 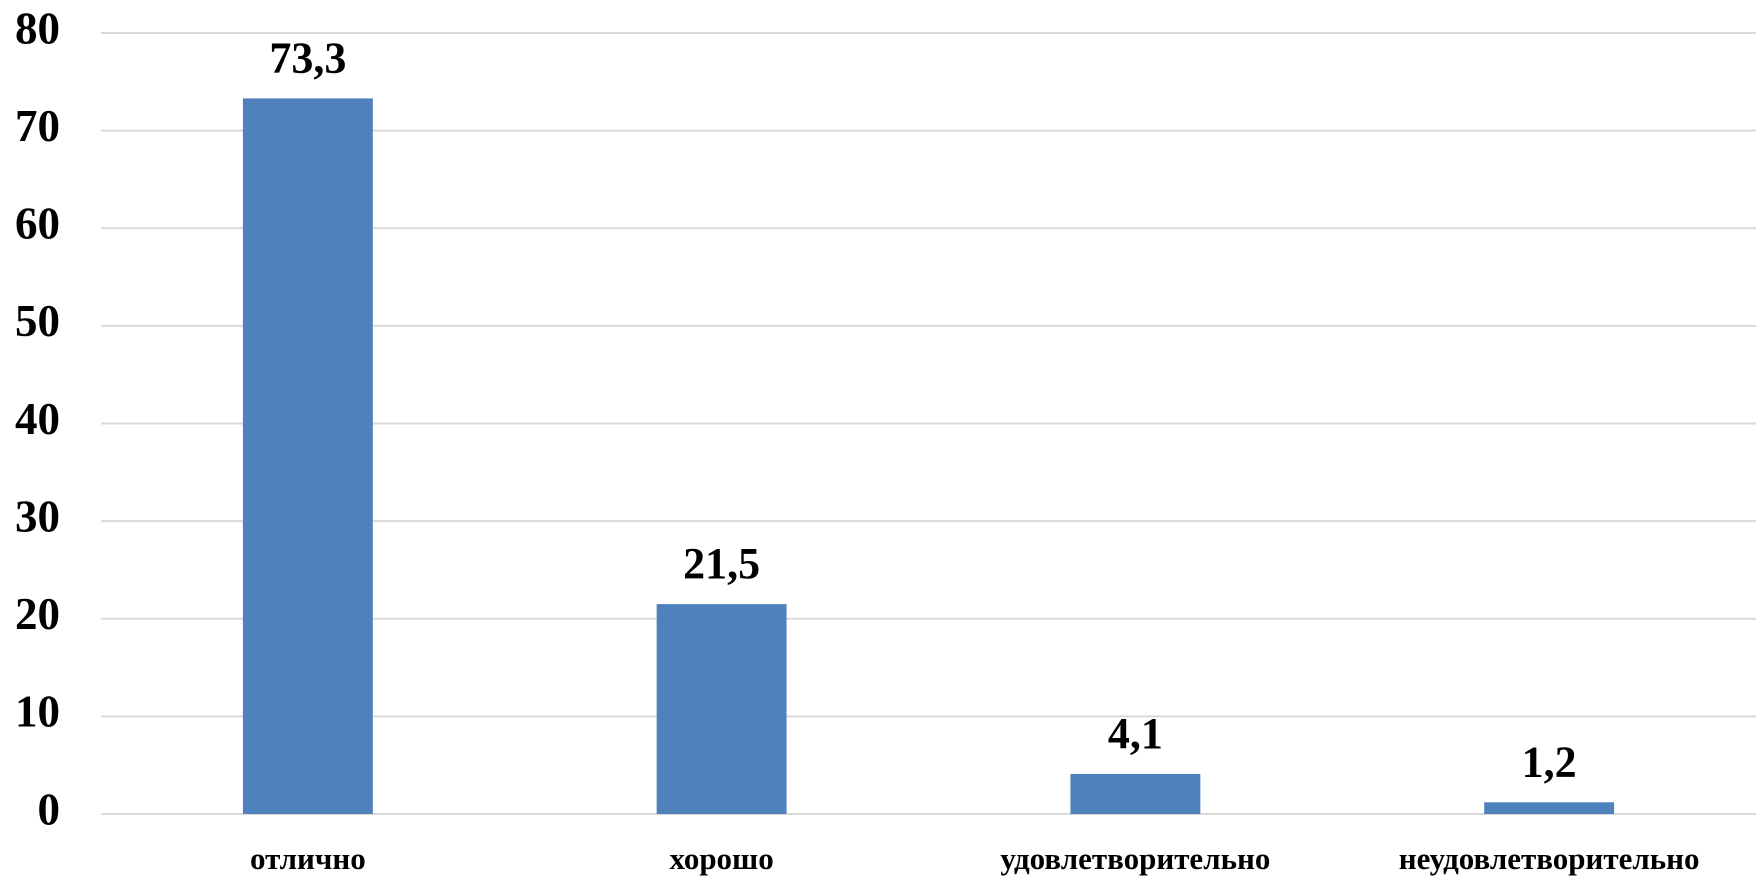 I want to click on y-tick-label: 70, so click(x=37, y=126).